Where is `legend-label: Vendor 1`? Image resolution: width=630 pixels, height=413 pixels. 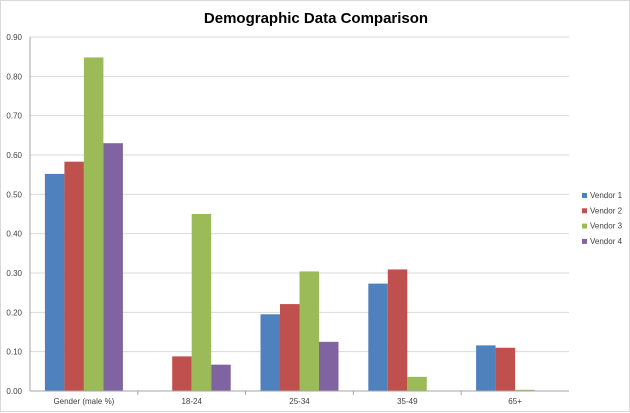
legend-label: Vendor 1 is located at coordinates (606, 195).